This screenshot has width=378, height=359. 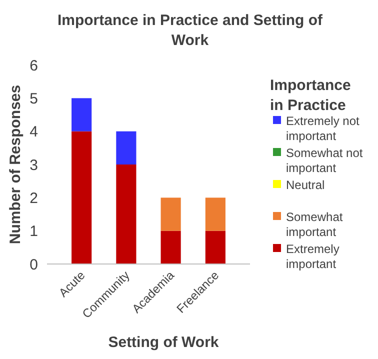 What do you see at coordinates (34, 99) in the screenshot?
I see `y-tick-label: 5` at bounding box center [34, 99].